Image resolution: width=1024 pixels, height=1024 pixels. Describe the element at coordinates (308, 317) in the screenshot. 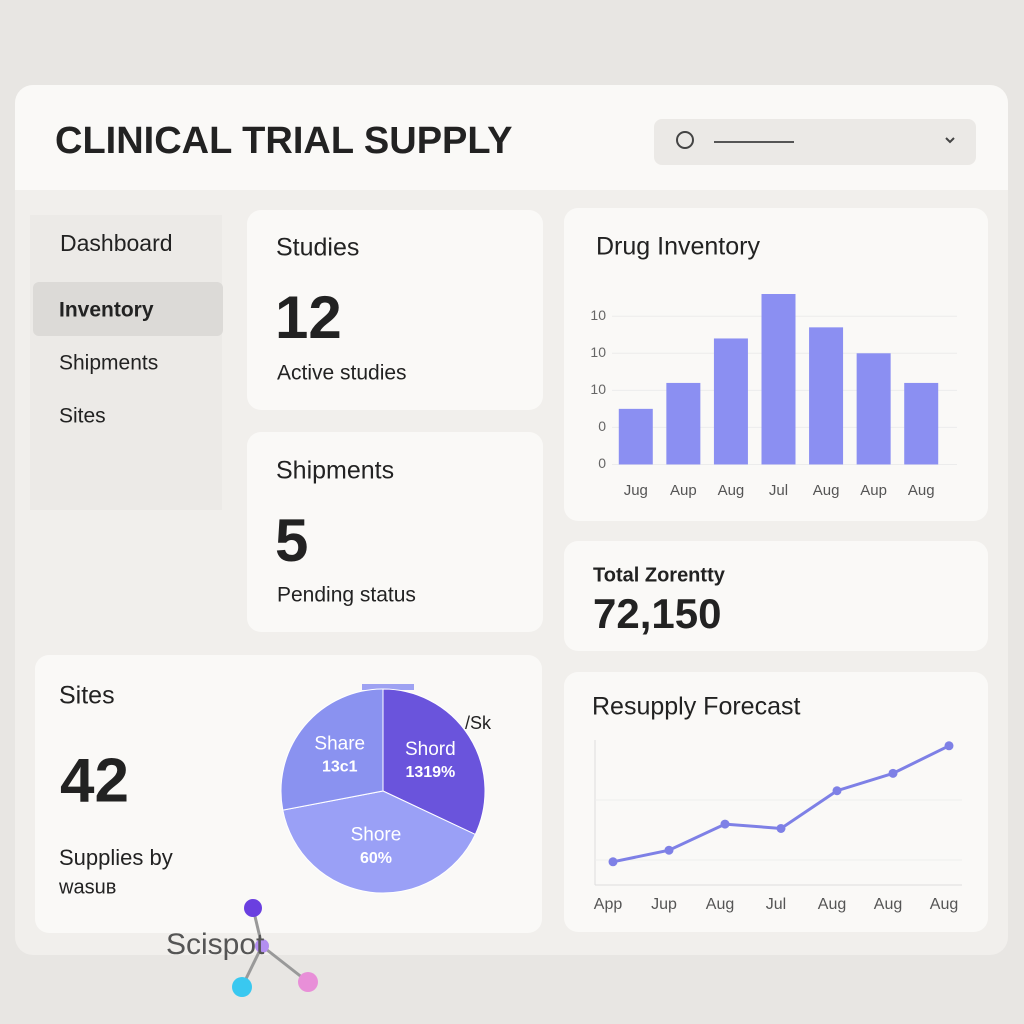

I see `card-value: 12` at that location.